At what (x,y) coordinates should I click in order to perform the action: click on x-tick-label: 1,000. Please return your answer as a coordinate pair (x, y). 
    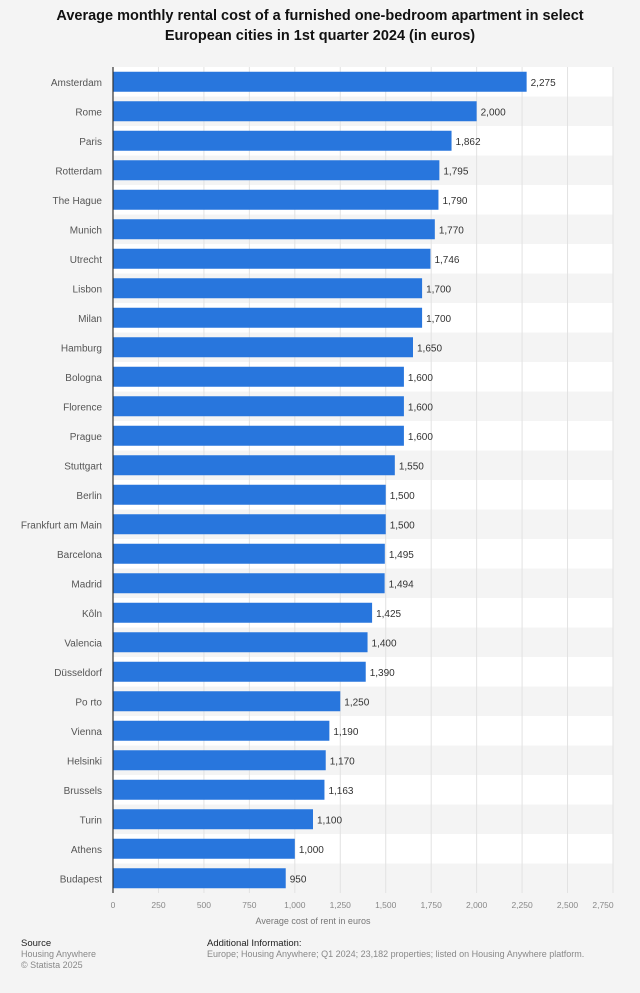
    Looking at the image, I should click on (295, 905).